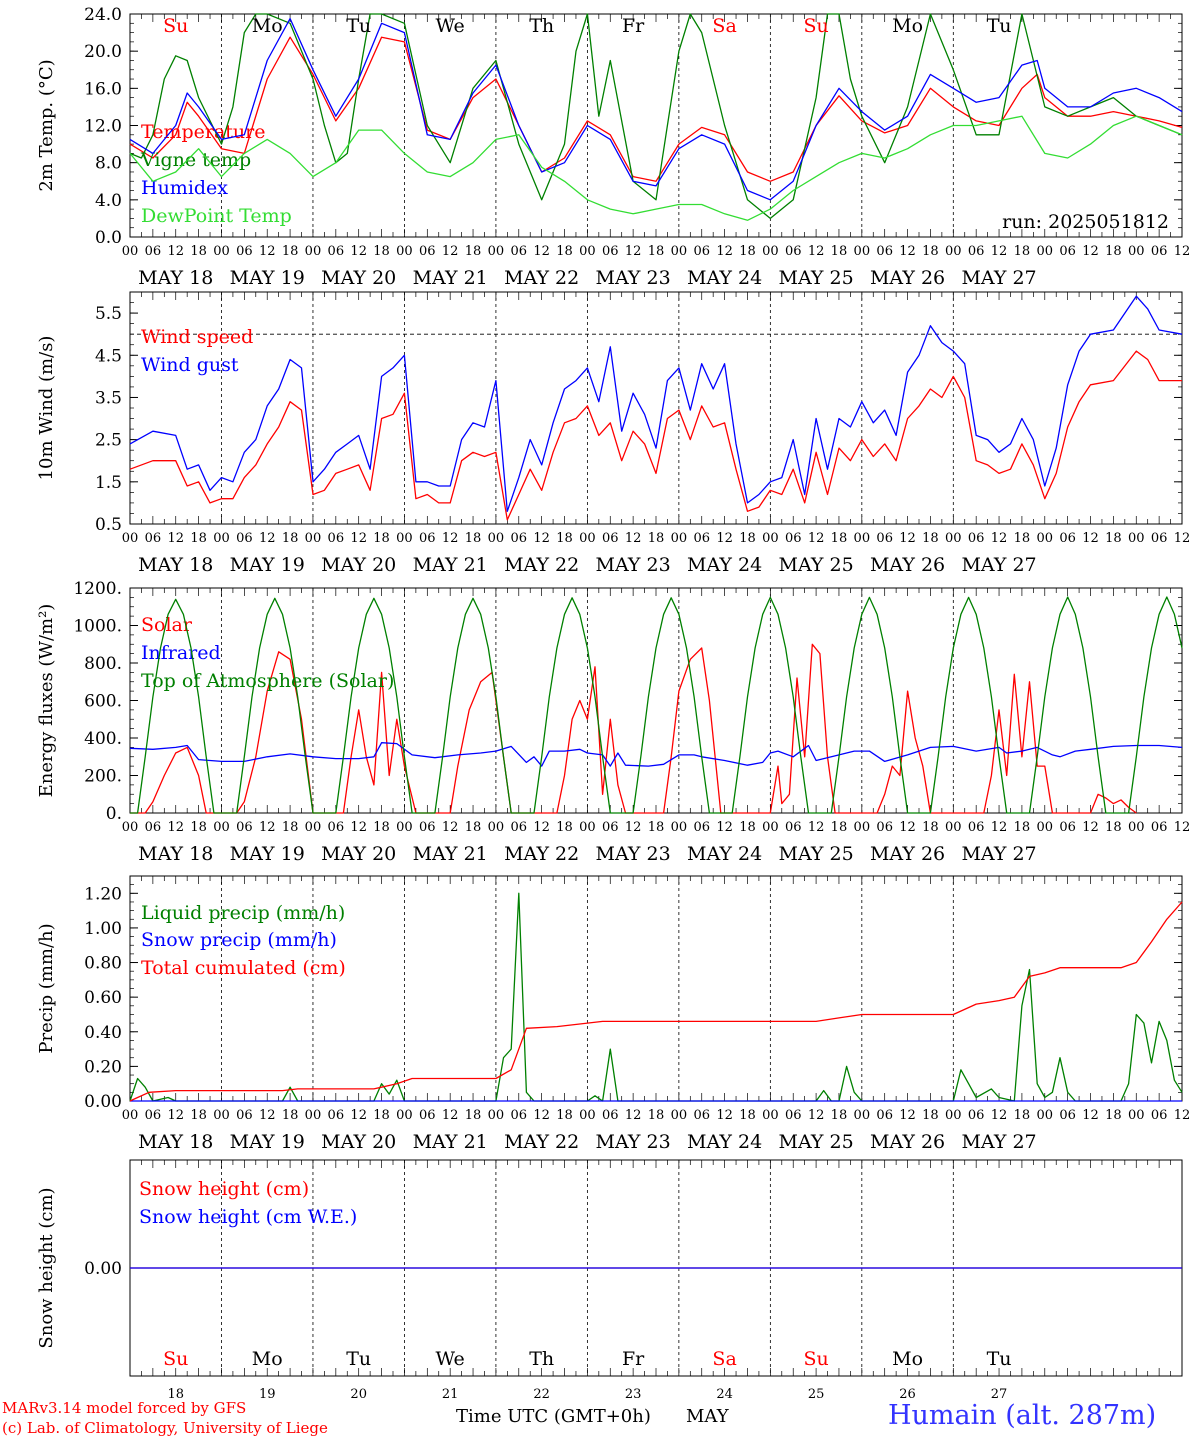 Image resolution: width=1194 pixels, height=1440 pixels. What do you see at coordinates (633, 1359) in the screenshot?
I see `weekday-label: Fr` at bounding box center [633, 1359].